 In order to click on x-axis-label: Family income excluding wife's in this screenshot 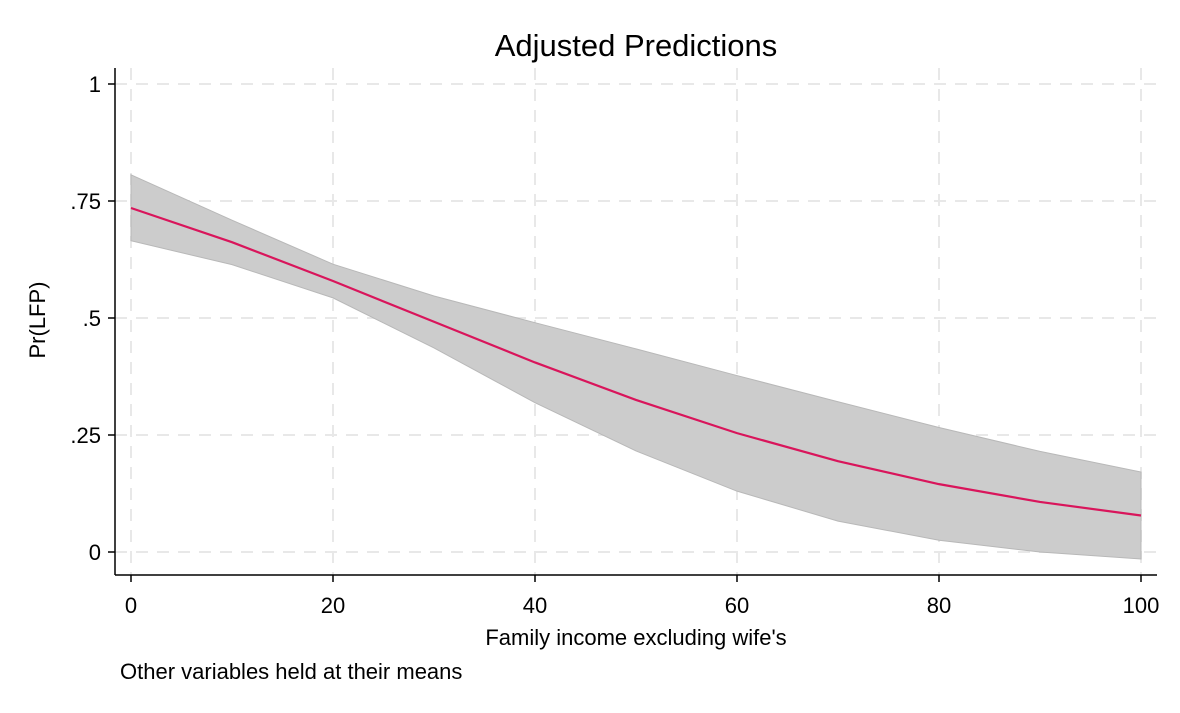, I will do `click(635, 637)`.